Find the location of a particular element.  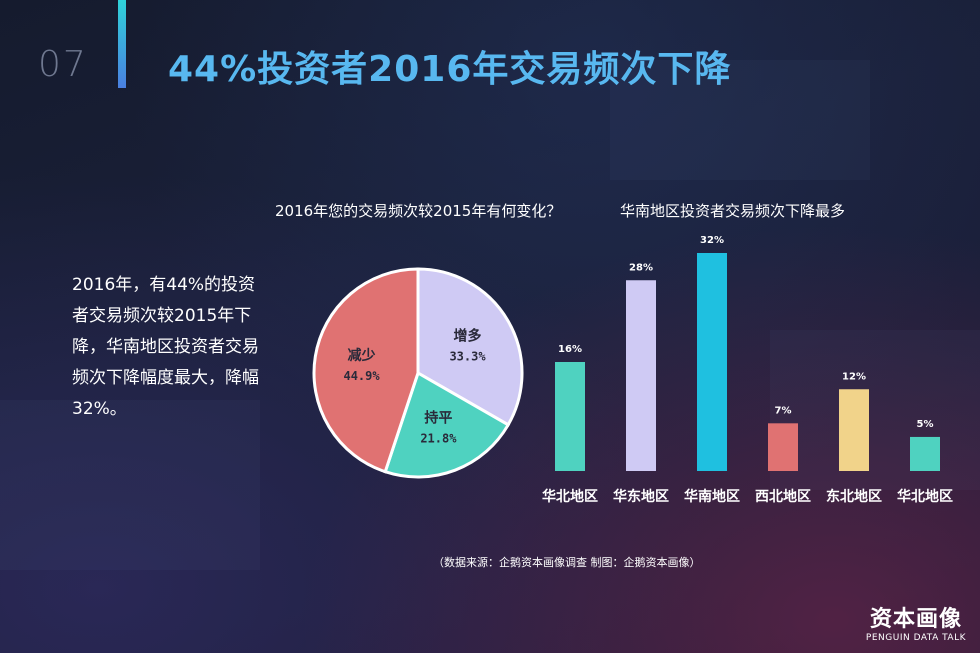

bar-value-label: 12% is located at coordinates (854, 376).